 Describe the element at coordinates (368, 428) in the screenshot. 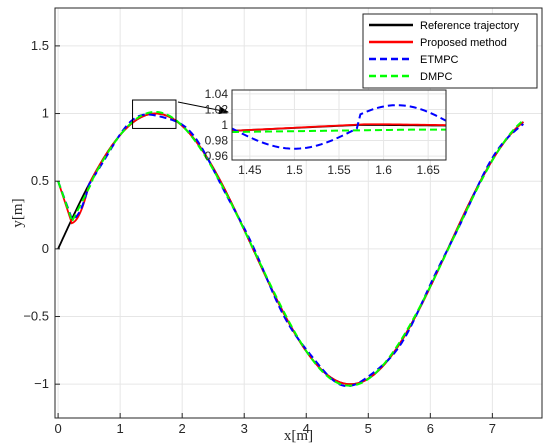

I see `x-tick-label: 5` at that location.